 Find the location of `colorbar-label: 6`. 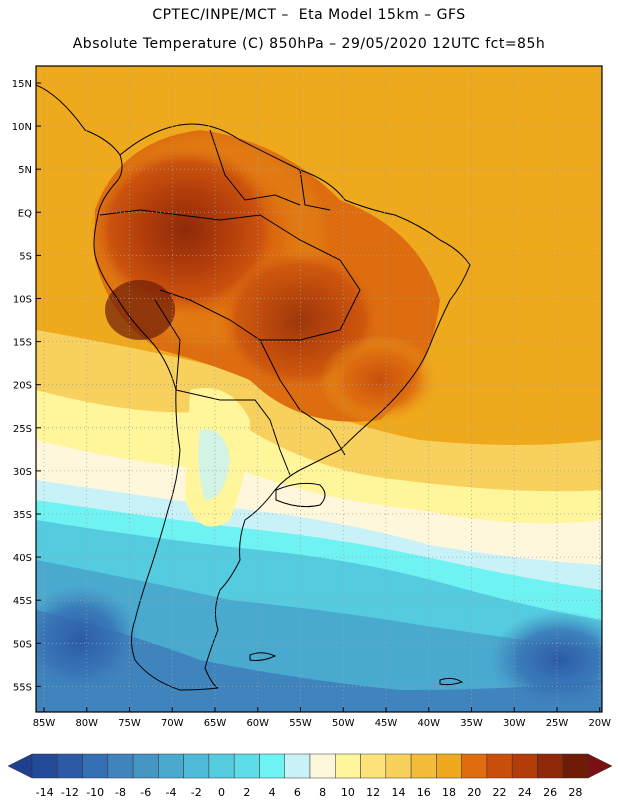

colorbar-label: 6 is located at coordinates (297, 792).